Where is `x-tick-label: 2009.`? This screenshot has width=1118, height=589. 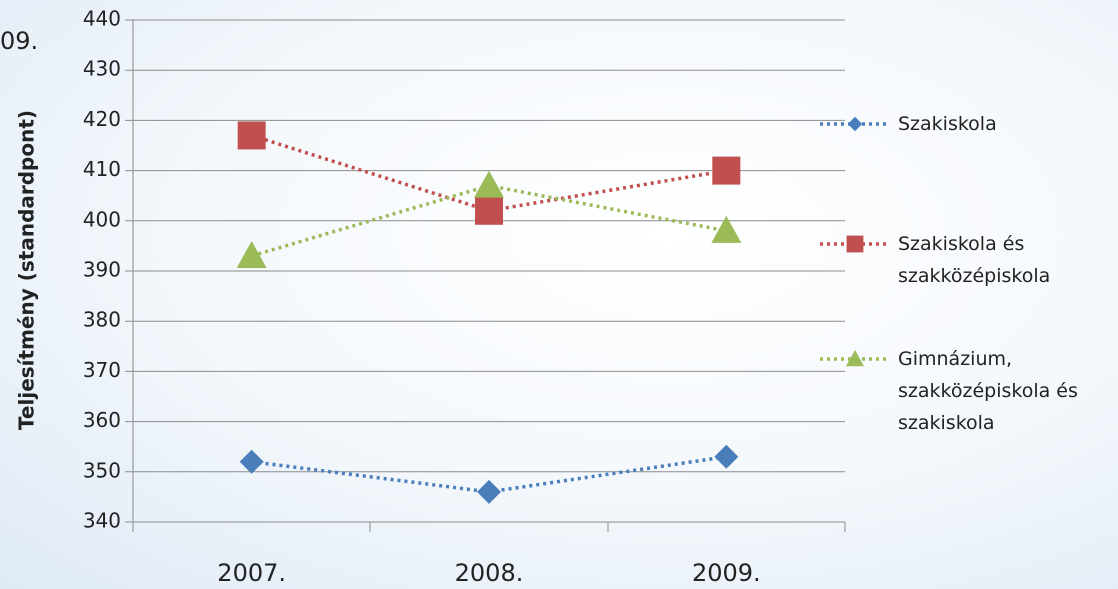 x-tick-label: 2009. is located at coordinates (726, 573).